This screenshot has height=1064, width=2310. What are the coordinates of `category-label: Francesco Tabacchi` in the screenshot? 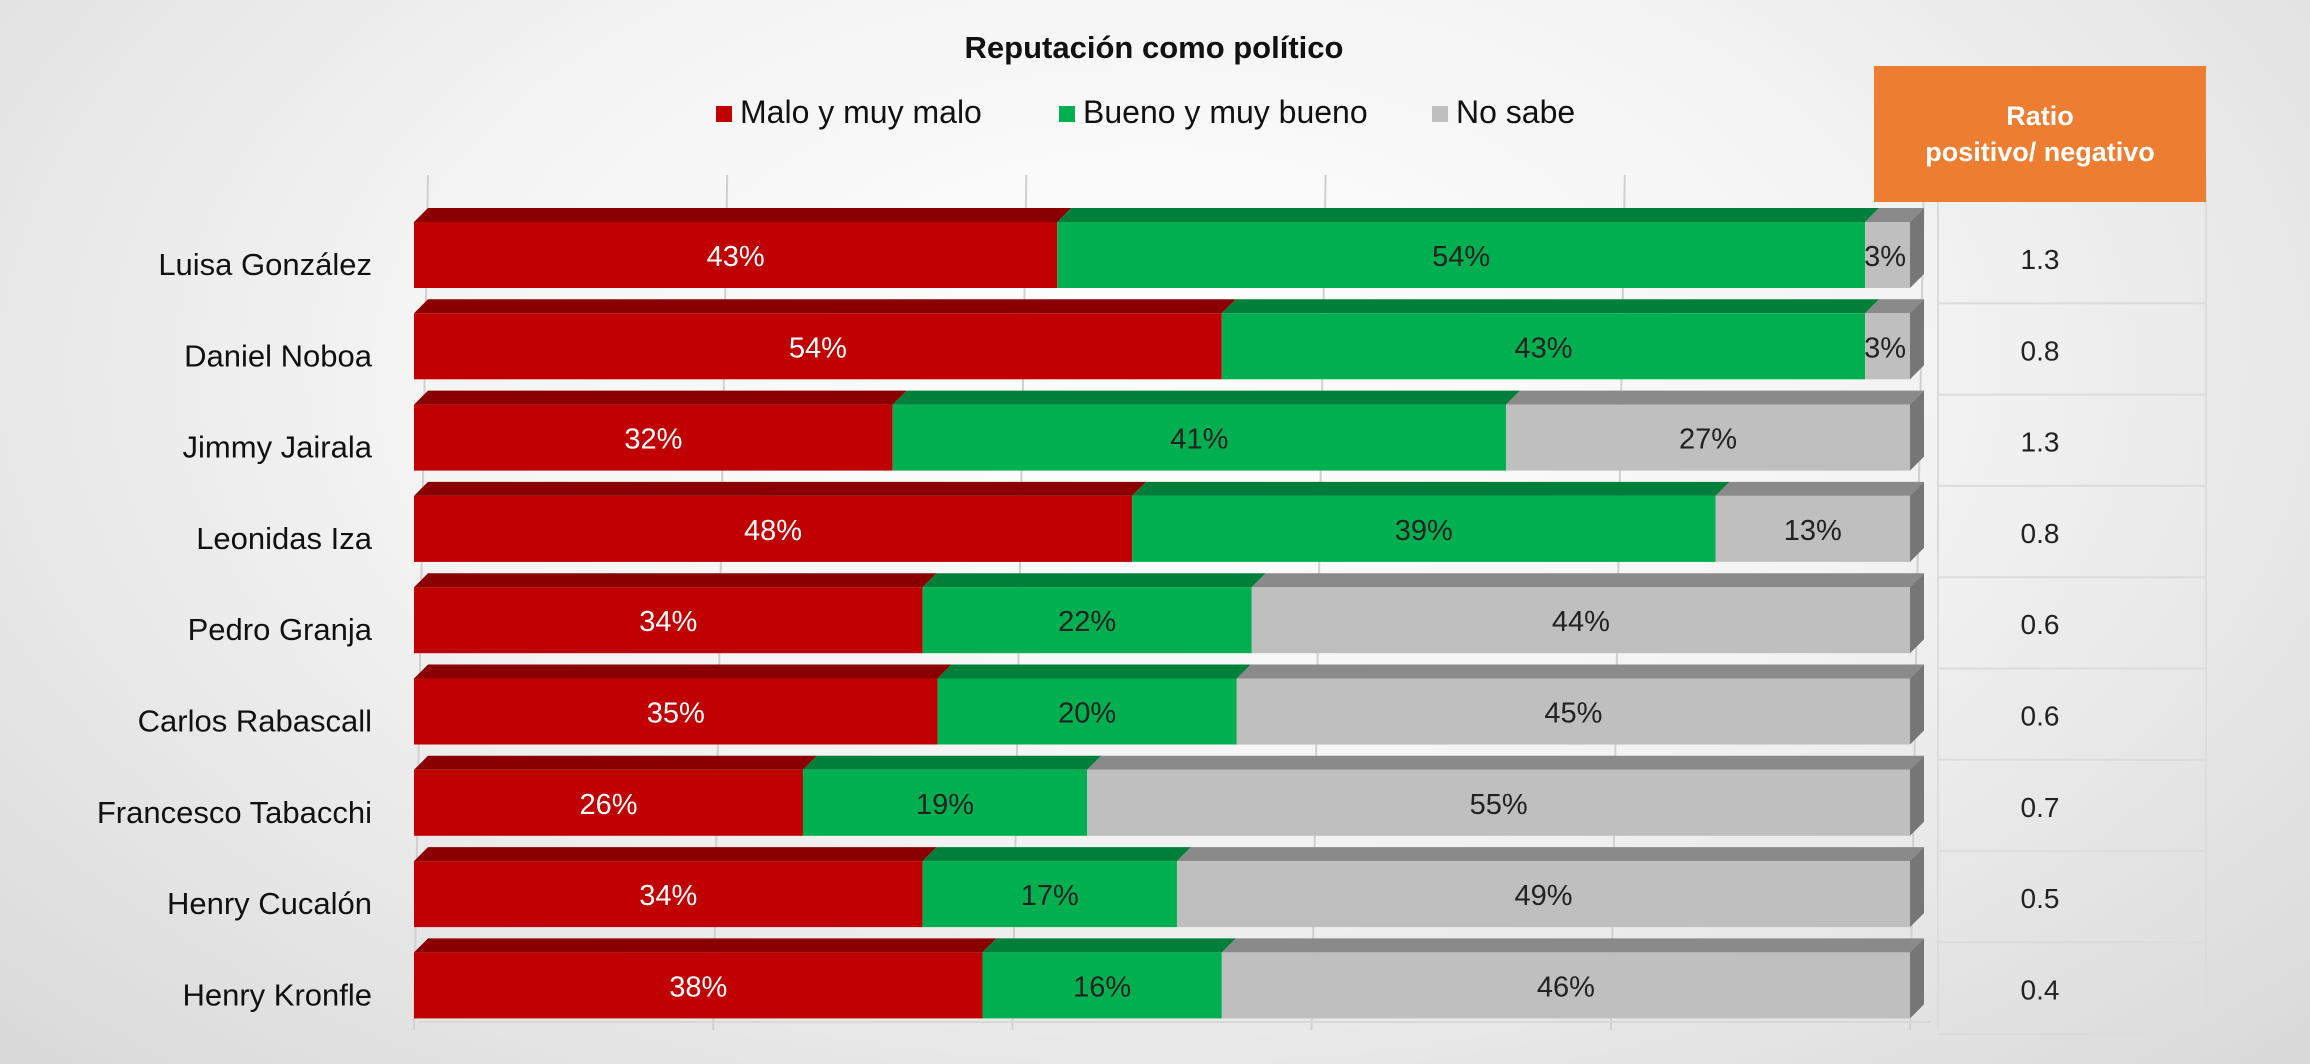 It's located at (234, 812).